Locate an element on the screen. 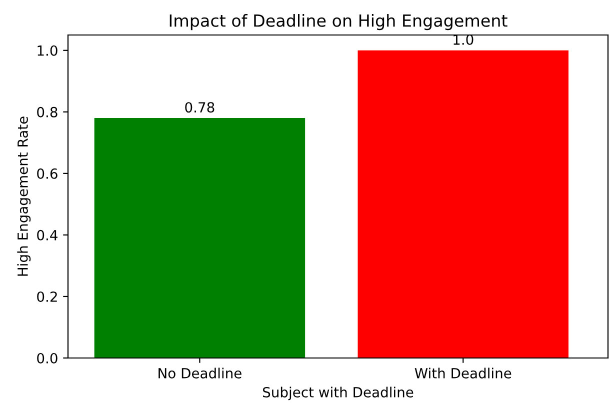  data-label: 0.78 is located at coordinates (199, 107).